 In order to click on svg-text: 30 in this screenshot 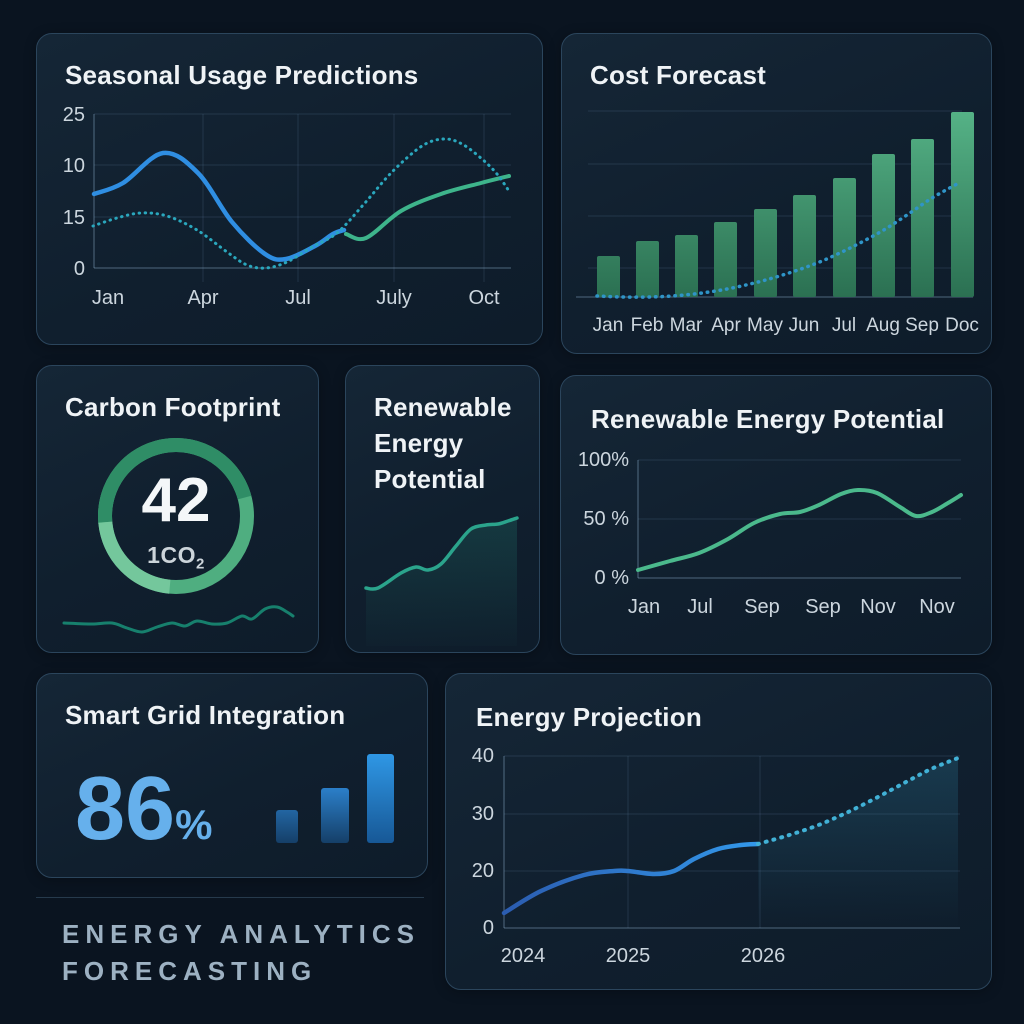, I will do `click(483, 814)`.